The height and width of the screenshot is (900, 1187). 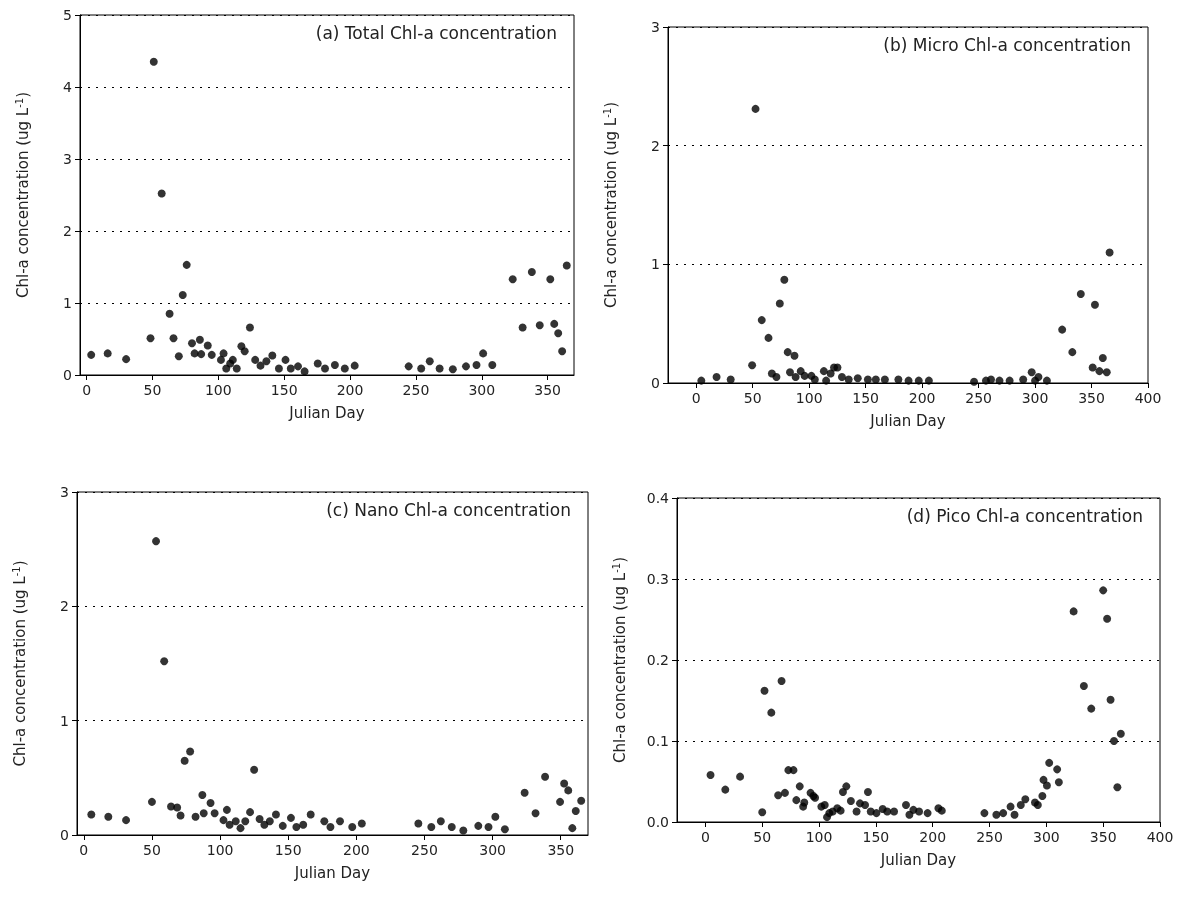 I want to click on y-tick-label: 0.2, so click(x=657, y=660).